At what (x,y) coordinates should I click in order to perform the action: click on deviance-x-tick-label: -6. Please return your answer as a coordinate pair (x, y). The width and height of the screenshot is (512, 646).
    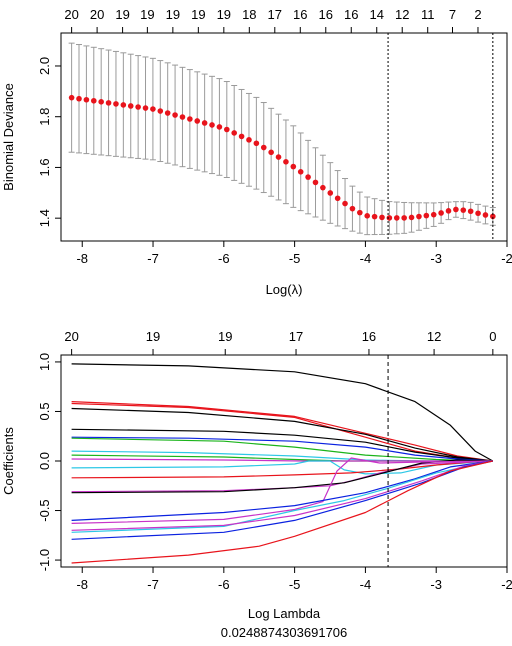
    Looking at the image, I should click on (224, 258).